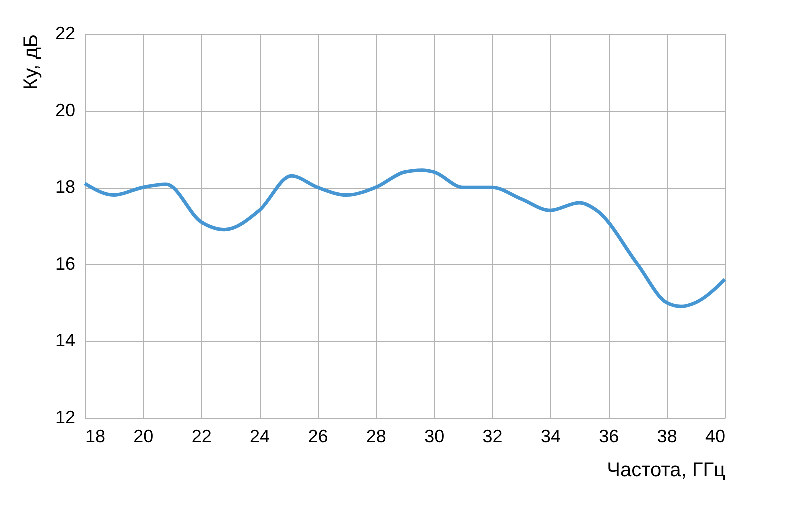  What do you see at coordinates (144, 436) in the screenshot?
I see `x-tick-label: 20` at bounding box center [144, 436].